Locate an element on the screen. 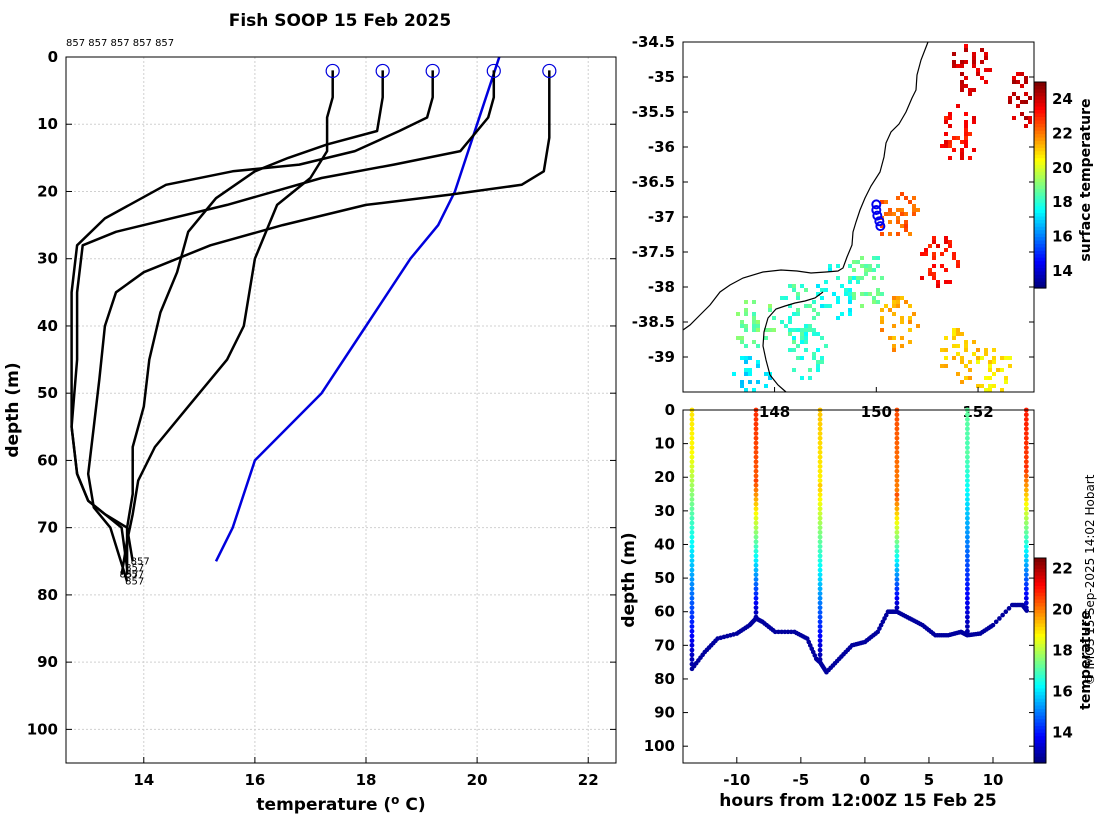 This screenshot has width=1100, height=820. track-marker is located at coordinates (879, 221).